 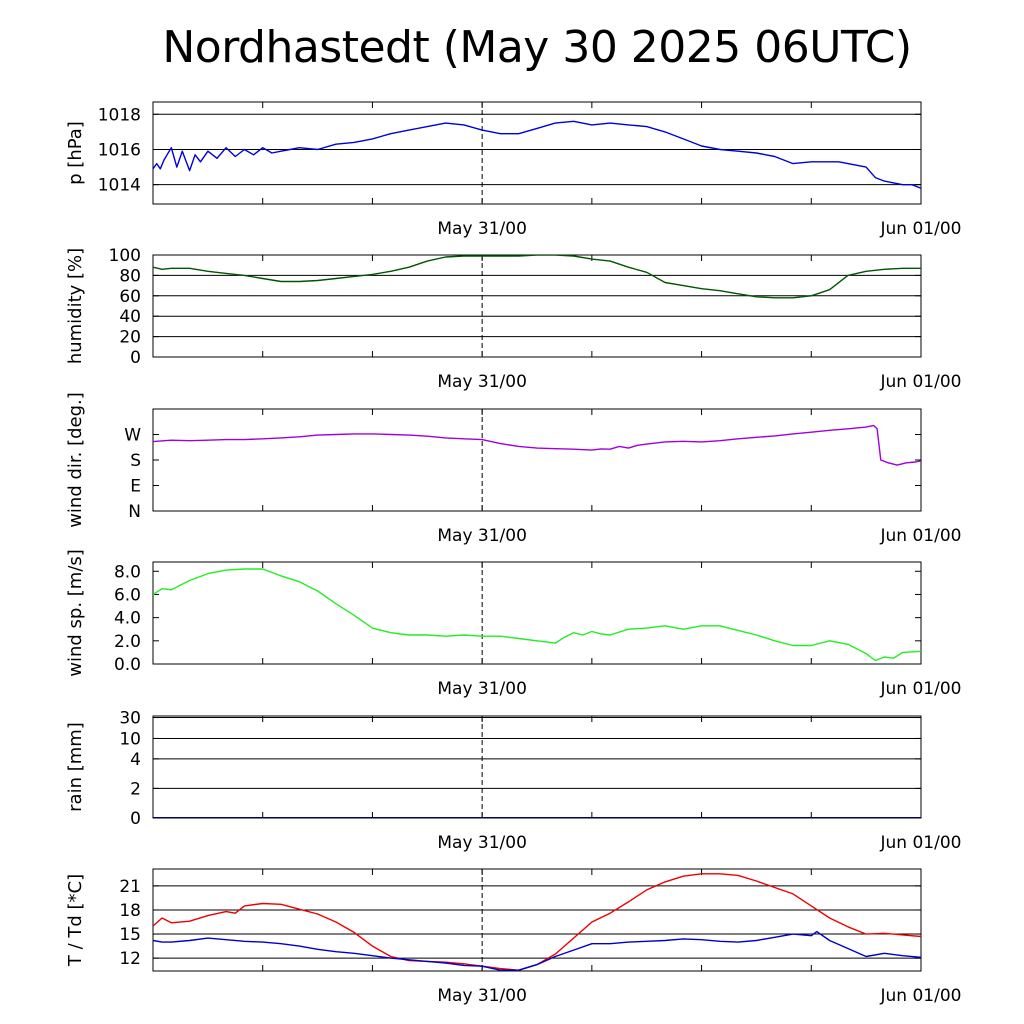 What do you see at coordinates (132, 436) in the screenshot?
I see `y-tick-label: W` at bounding box center [132, 436].